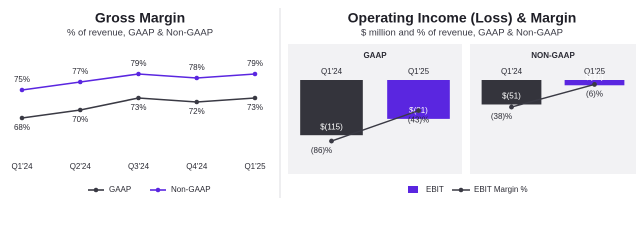 Image resolution: width=640 pixels, height=240 pixels. I want to click on data-label: 70%, so click(80, 119).